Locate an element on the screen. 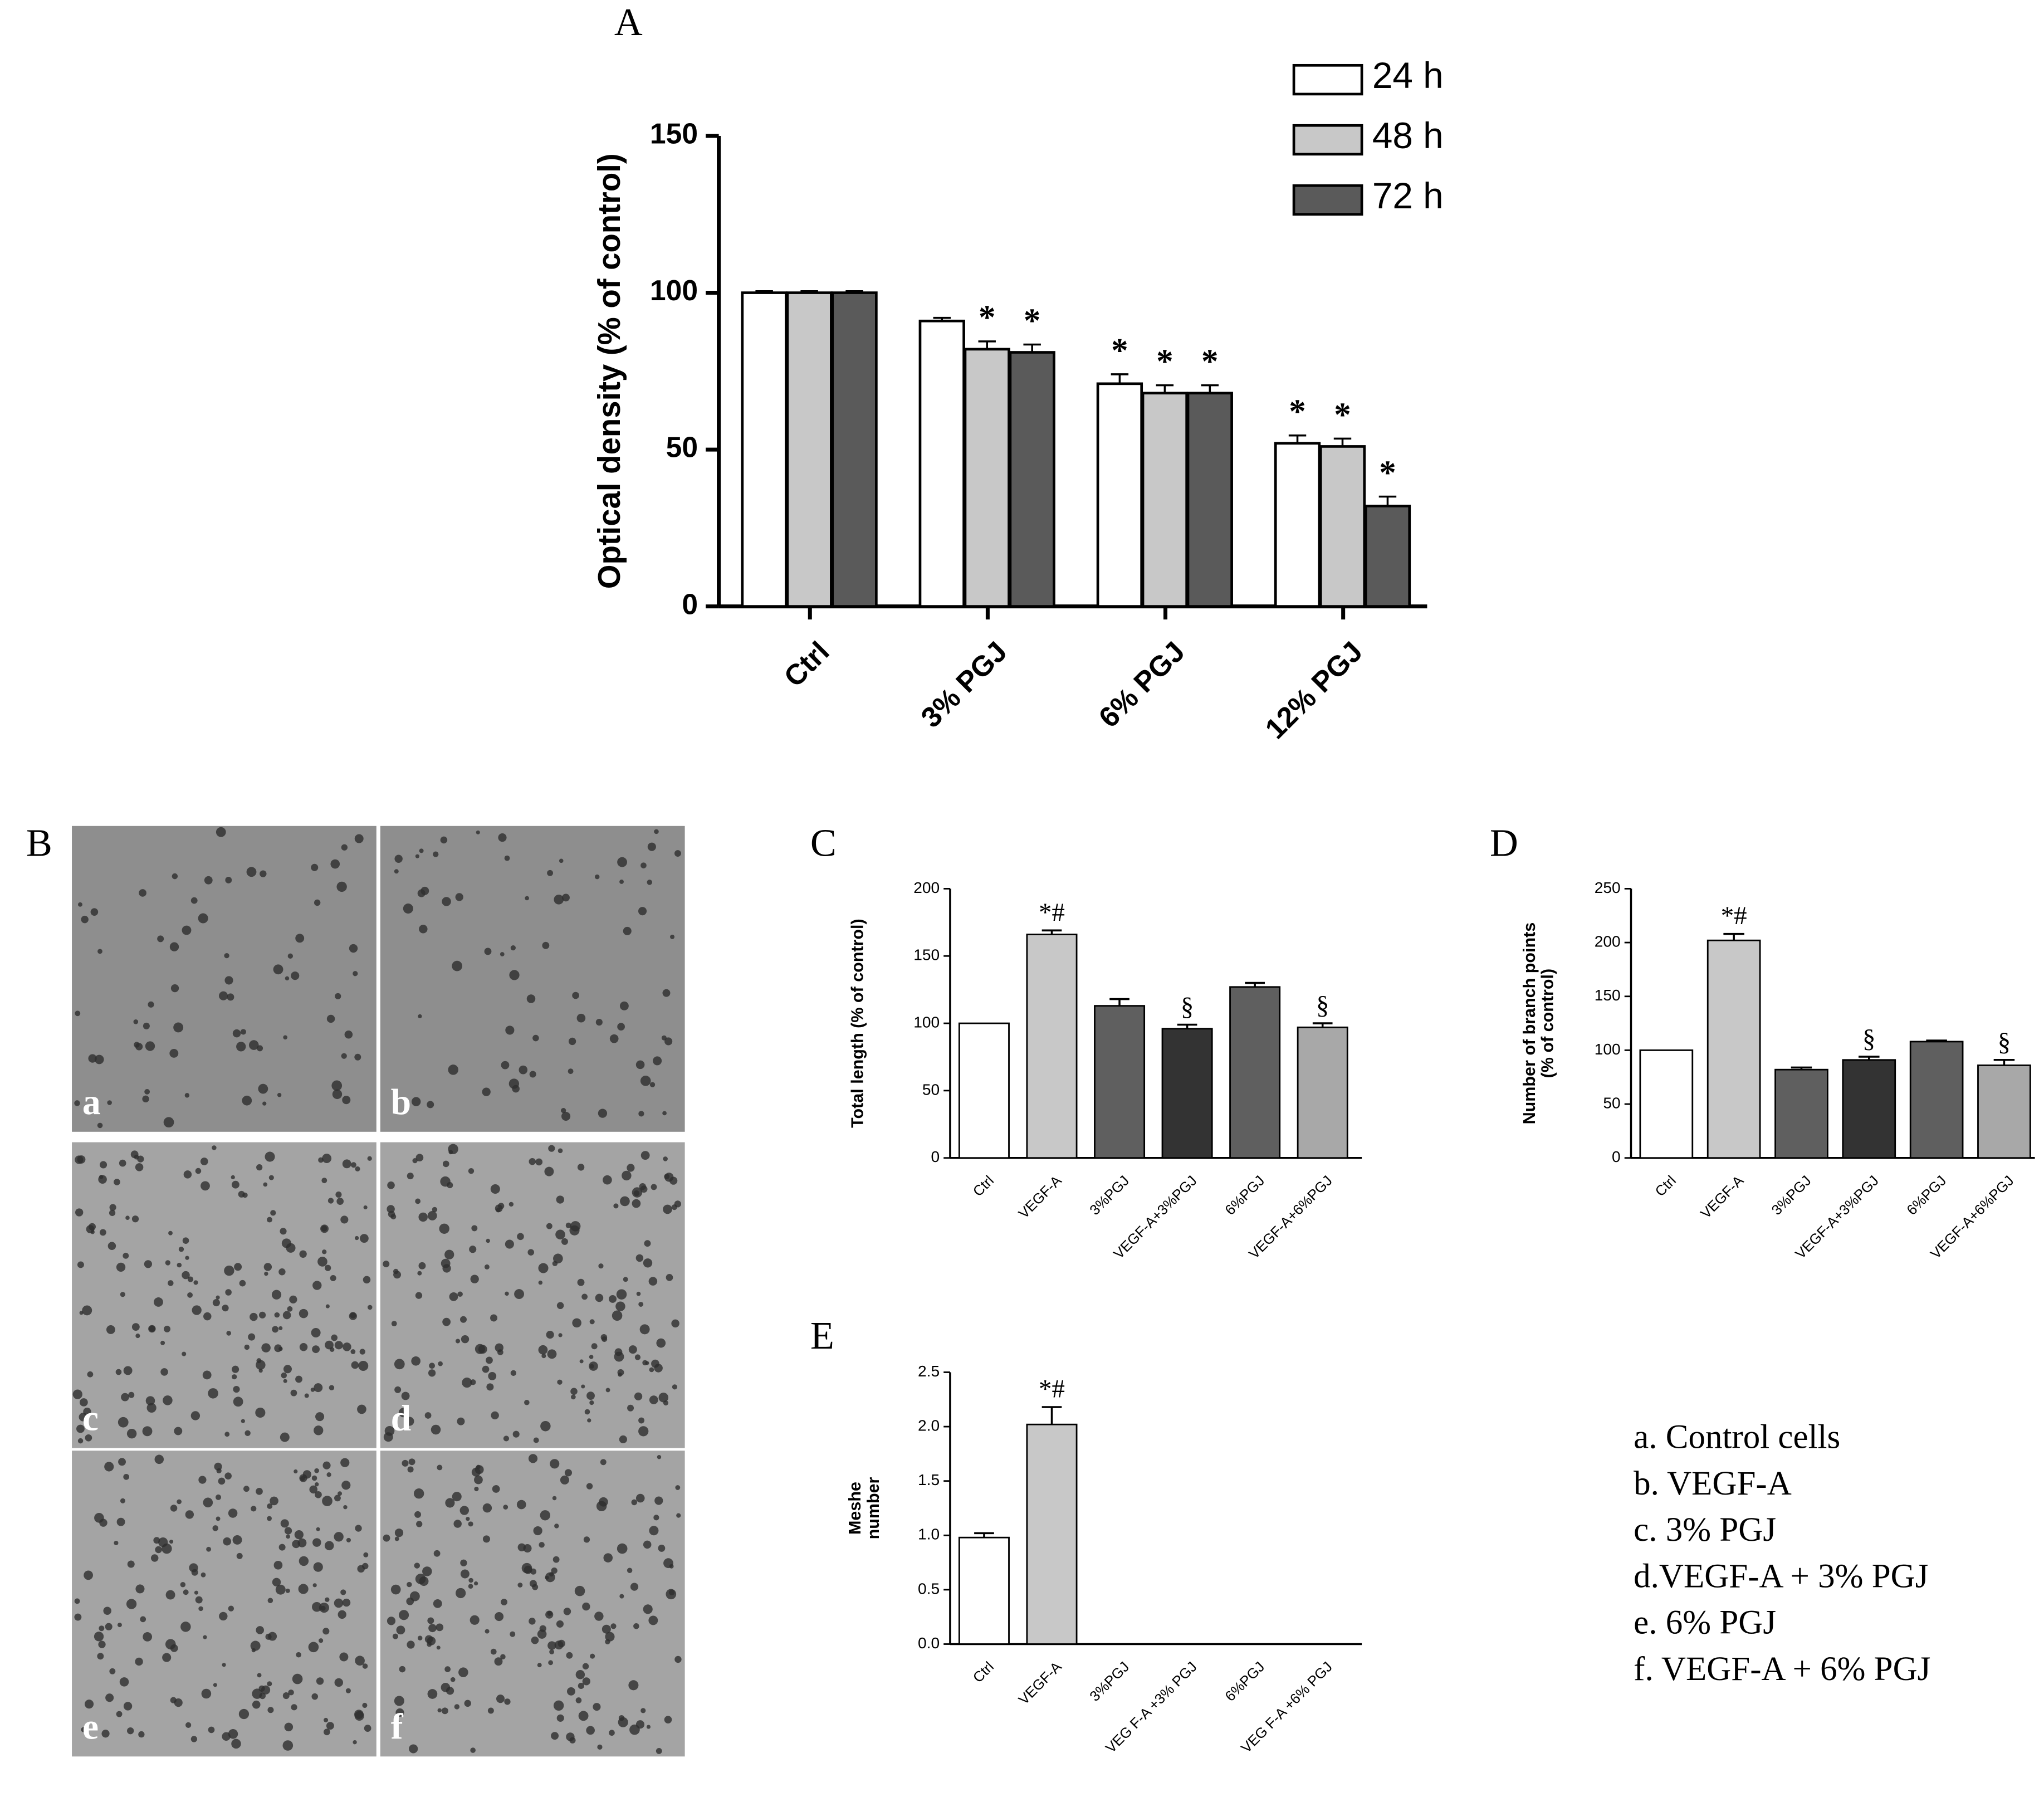 The height and width of the screenshot is (1797, 2044). y-tick-label: 250 is located at coordinates (1608, 887).